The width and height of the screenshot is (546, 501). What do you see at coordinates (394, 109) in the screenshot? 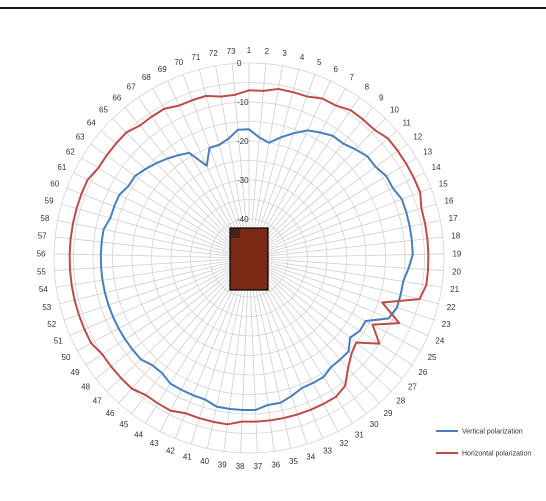
I see `angle-label: 10` at bounding box center [394, 109].